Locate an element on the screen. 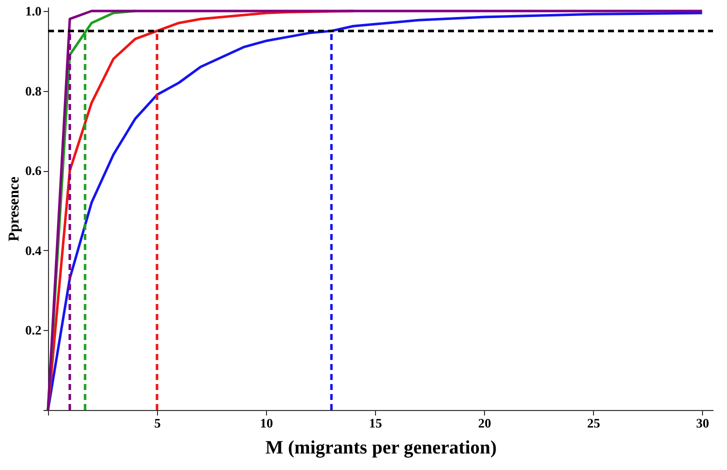 The height and width of the screenshot is (470, 727). y-tick-label: 0.8 is located at coordinates (33, 90).